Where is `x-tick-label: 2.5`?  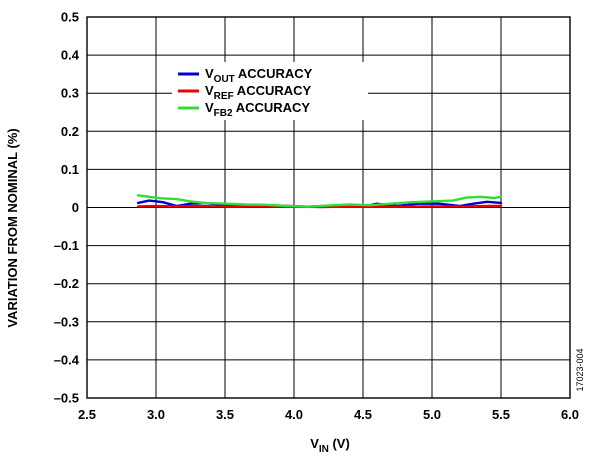 x-tick-label: 2.5 is located at coordinates (87, 414).